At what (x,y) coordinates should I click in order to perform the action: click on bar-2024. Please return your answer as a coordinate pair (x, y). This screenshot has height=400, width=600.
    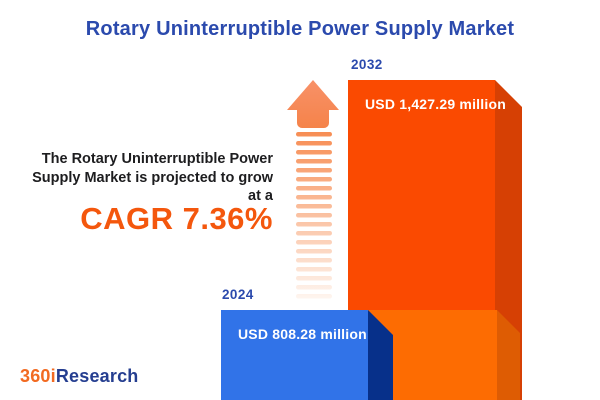
    Looking at the image, I should click on (307, 355).